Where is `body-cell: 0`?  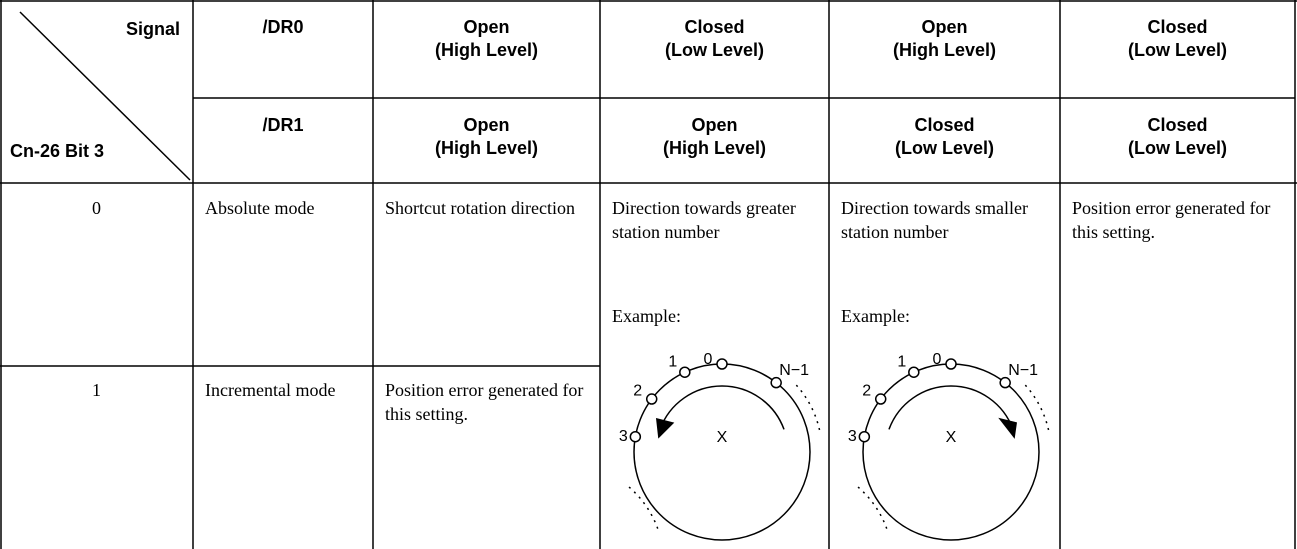 body-cell: 0 is located at coordinates (96, 208).